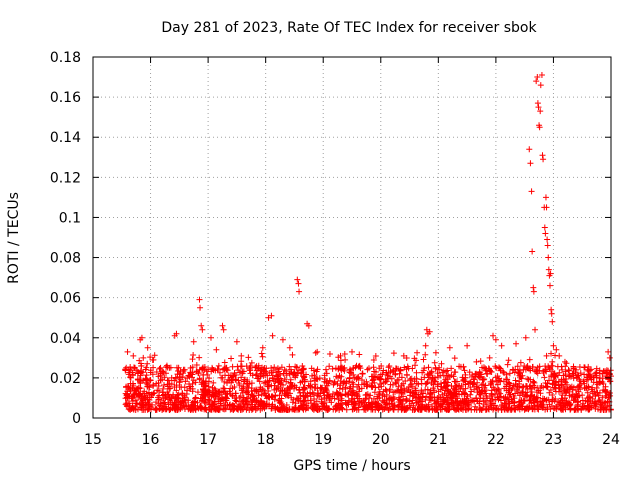 This screenshot has width=640, height=480. Describe the element at coordinates (381, 440) in the screenshot. I see `x-tick-label: 20` at that location.